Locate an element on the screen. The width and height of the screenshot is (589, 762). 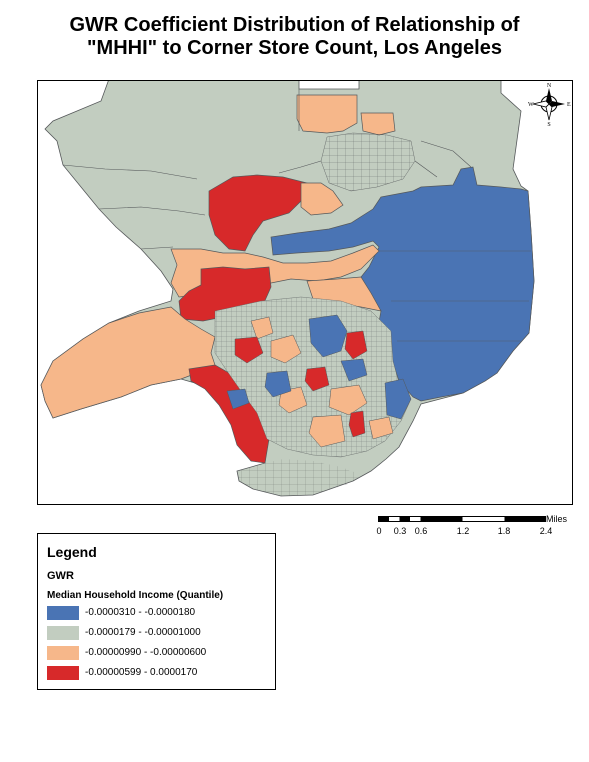
scale-unit: Miles is located at coordinates (557, 519).